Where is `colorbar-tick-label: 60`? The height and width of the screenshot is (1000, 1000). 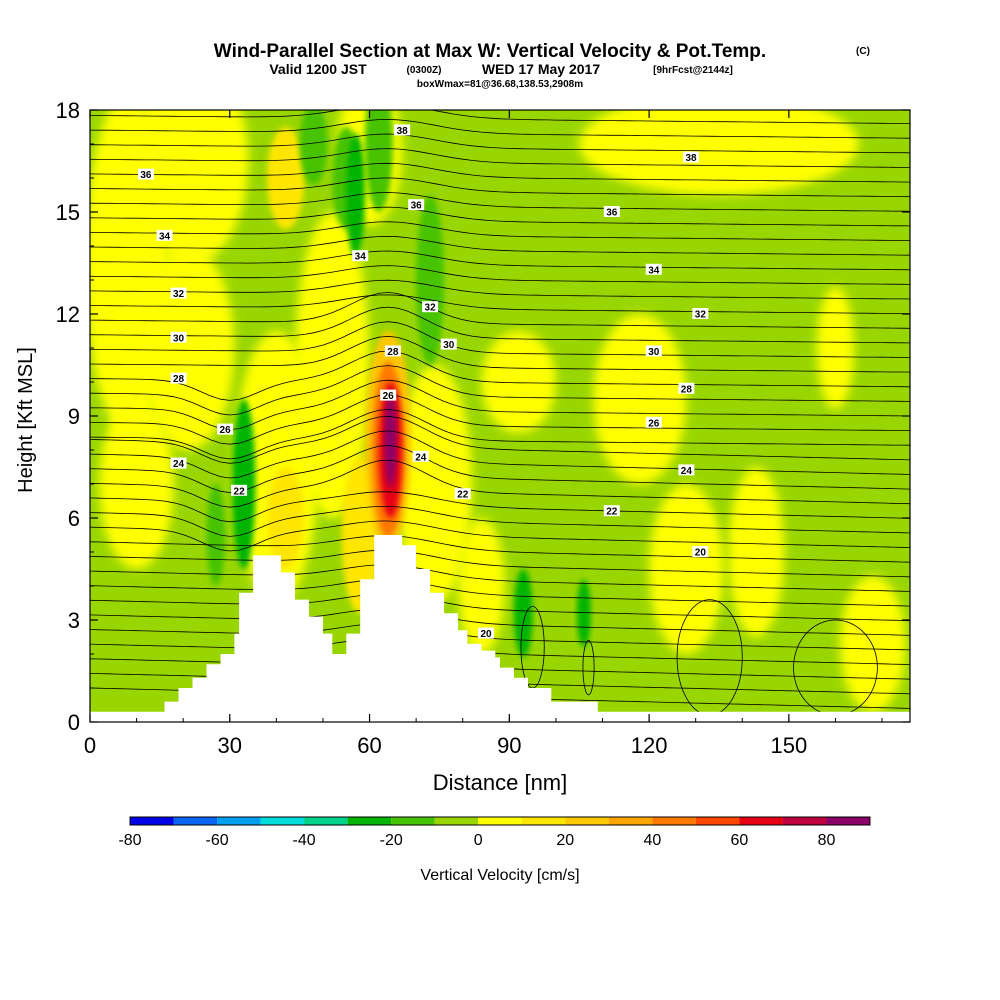
colorbar-tick-label: 60 is located at coordinates (740, 840).